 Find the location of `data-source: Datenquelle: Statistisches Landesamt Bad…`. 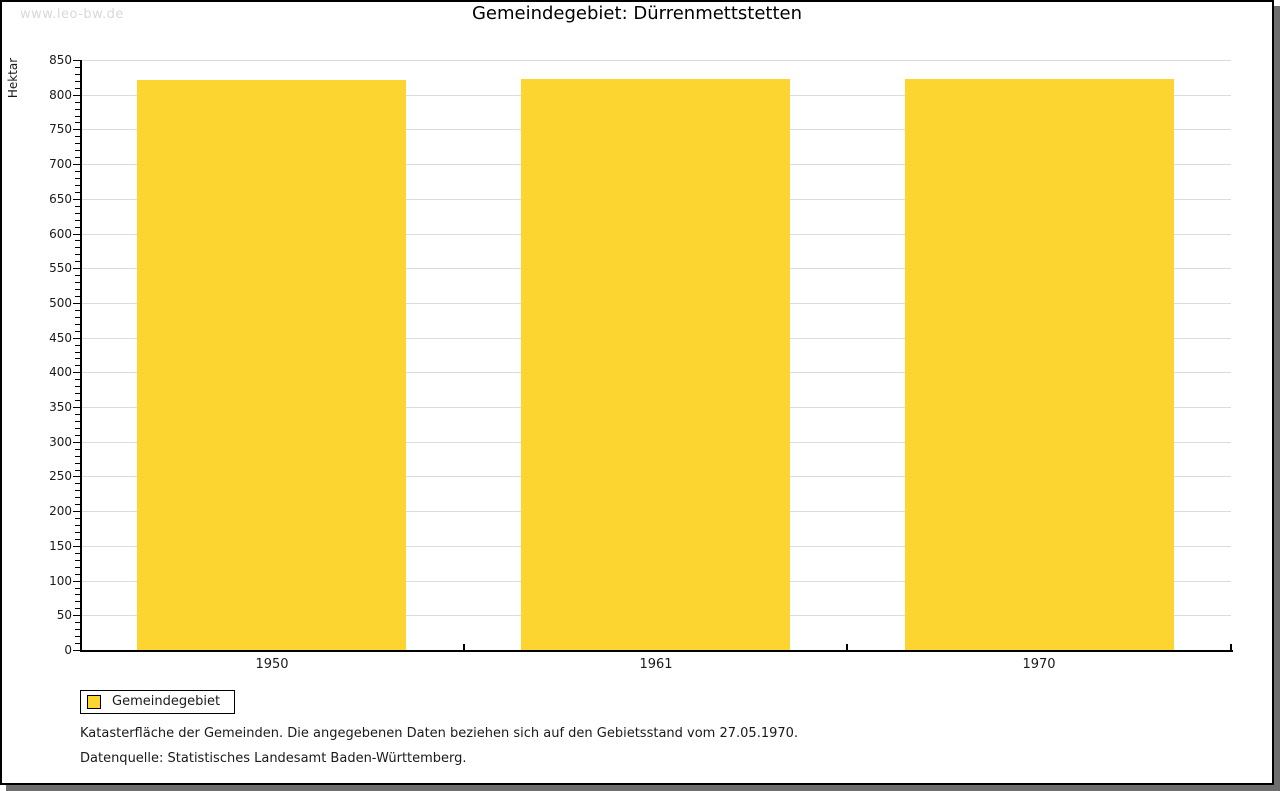

data-source: Datenquelle: Statistisches Landesamt Bad… is located at coordinates (273, 758).